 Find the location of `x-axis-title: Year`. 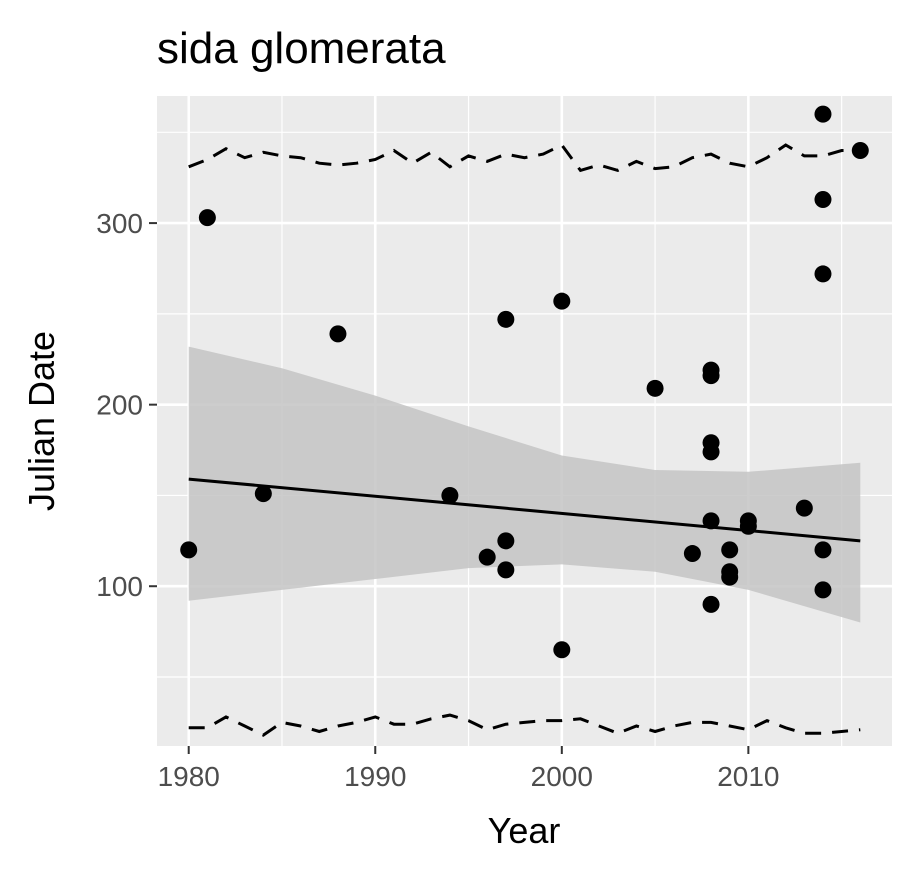

x-axis-title: Year is located at coordinates (524, 830).